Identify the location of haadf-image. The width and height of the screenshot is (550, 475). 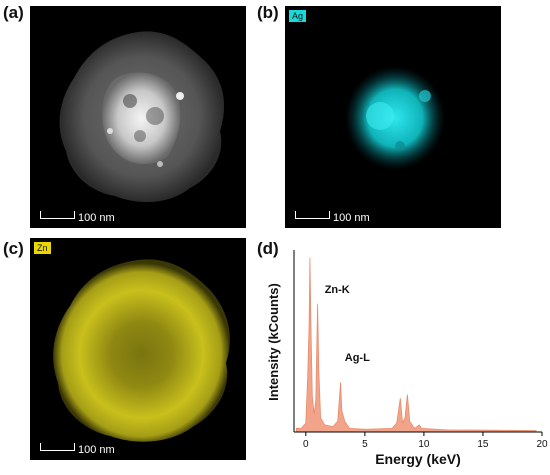
(142, 117).